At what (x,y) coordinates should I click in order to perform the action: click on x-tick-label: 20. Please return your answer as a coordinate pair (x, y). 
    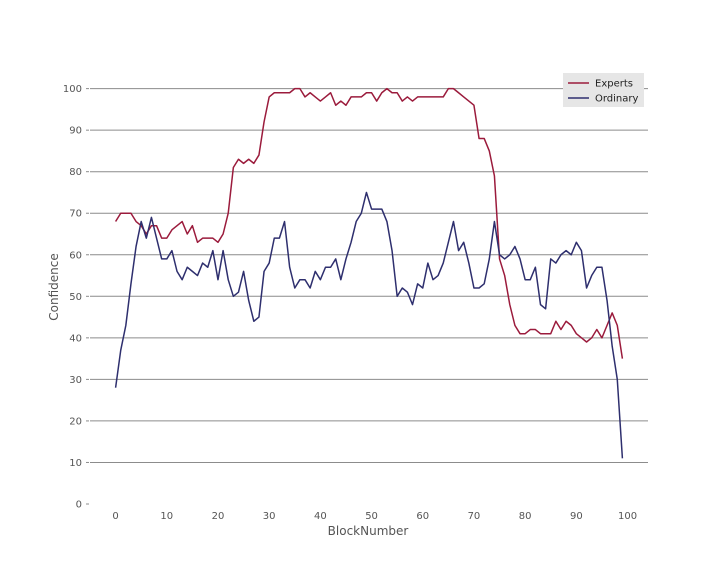
    Looking at the image, I should click on (218, 516).